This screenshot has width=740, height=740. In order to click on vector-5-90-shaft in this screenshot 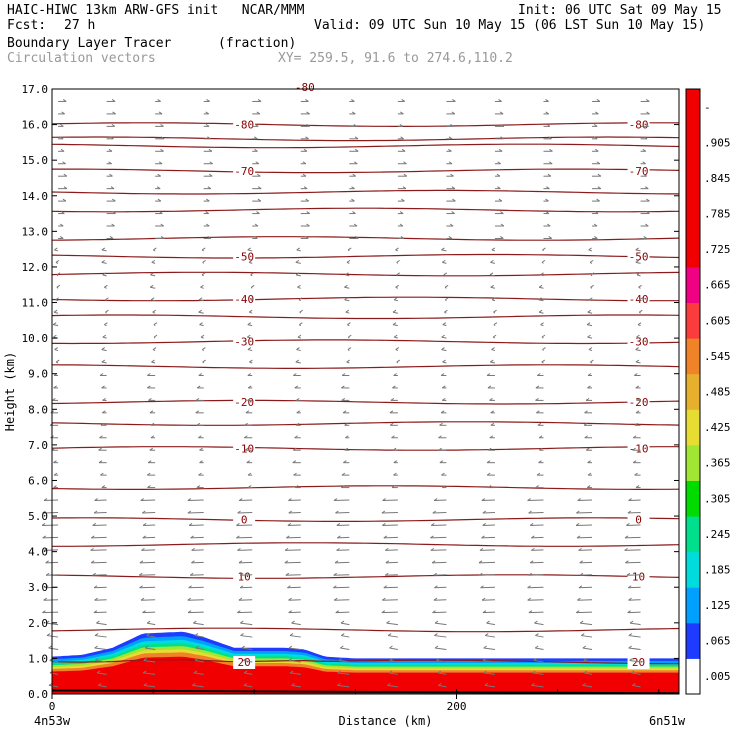, I will do `click(294, 661)`.